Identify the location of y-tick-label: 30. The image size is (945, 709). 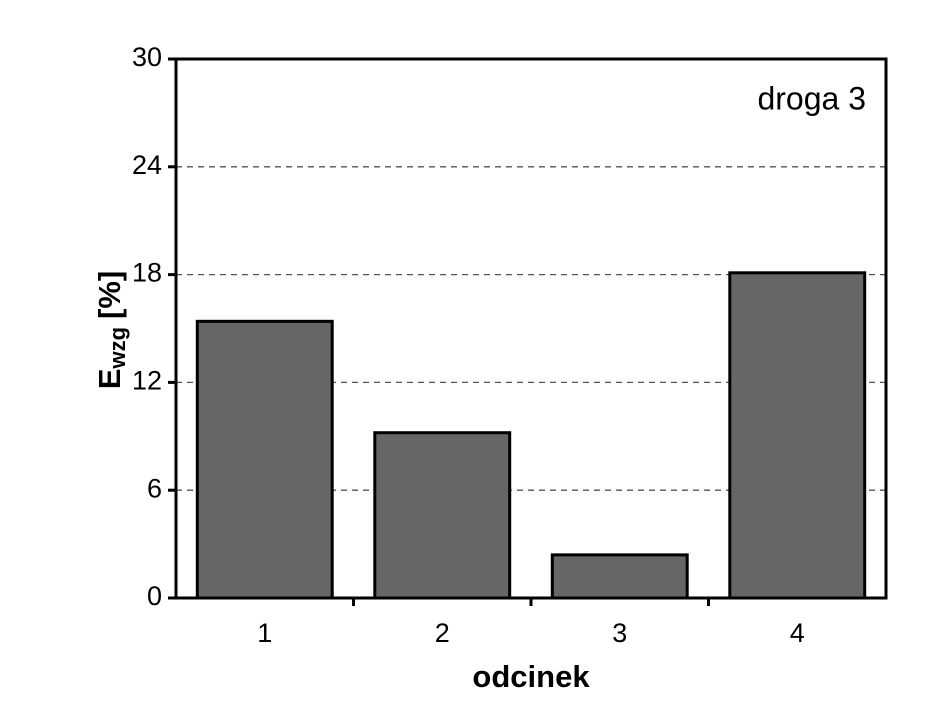
(147, 57).